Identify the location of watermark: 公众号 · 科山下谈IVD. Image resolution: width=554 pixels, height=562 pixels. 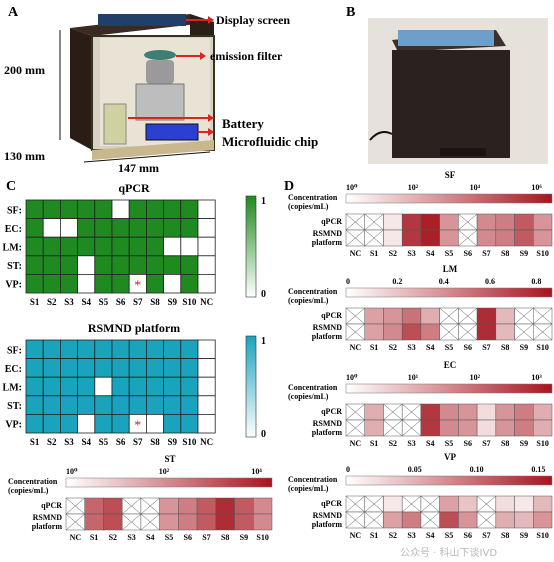
(448, 552).